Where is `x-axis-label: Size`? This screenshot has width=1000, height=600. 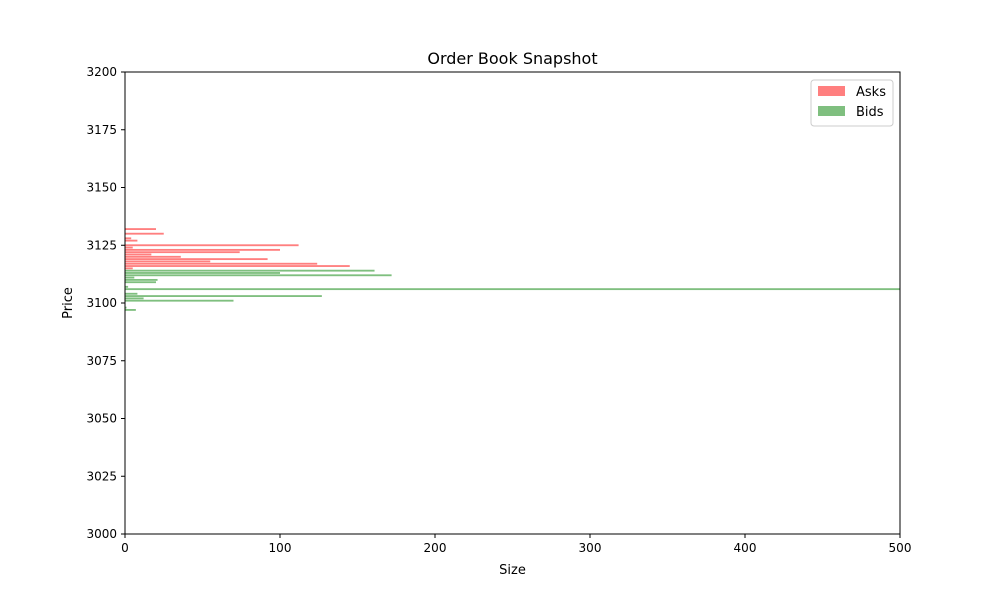
x-axis-label: Size is located at coordinates (512, 570).